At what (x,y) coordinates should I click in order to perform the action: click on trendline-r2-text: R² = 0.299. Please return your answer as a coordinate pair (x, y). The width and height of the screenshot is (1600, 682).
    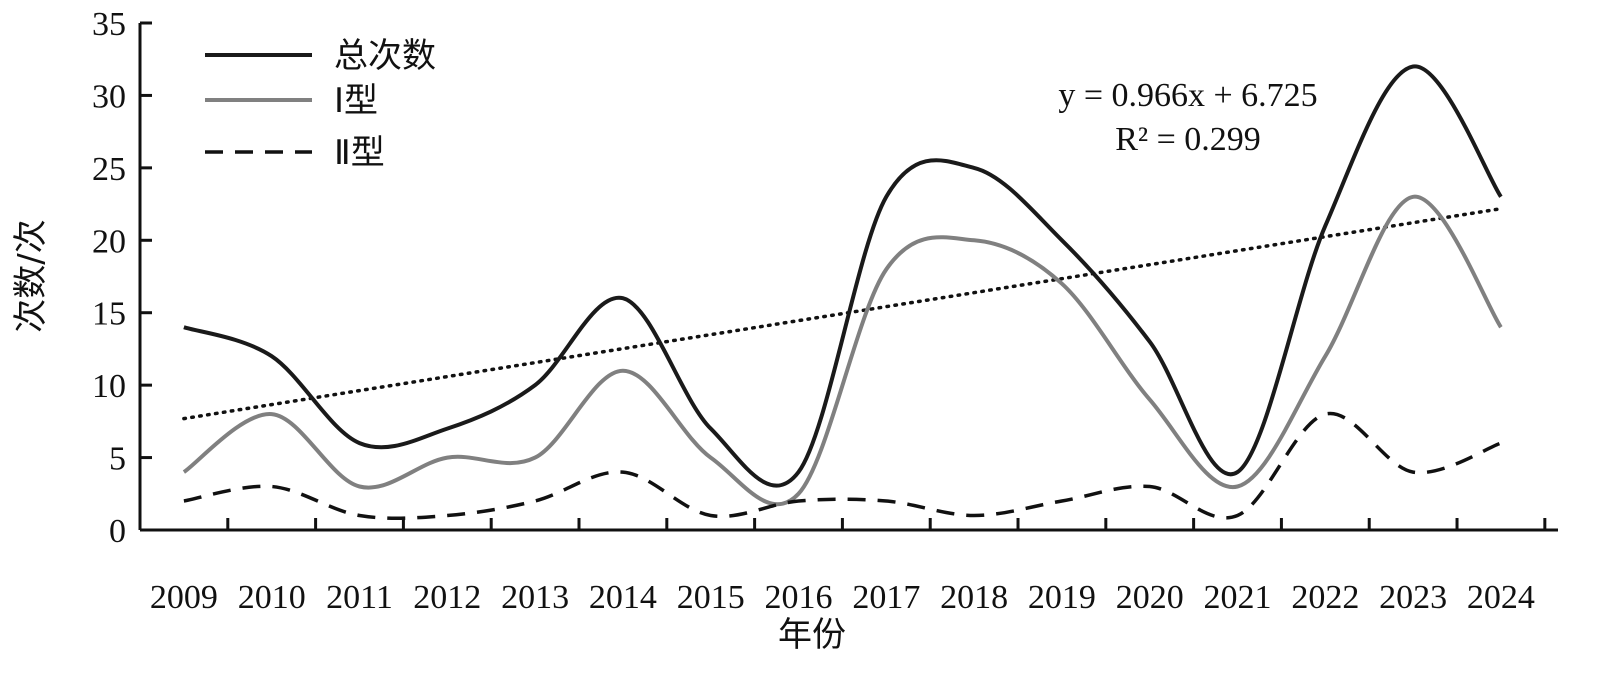
    Looking at the image, I should click on (1188, 139).